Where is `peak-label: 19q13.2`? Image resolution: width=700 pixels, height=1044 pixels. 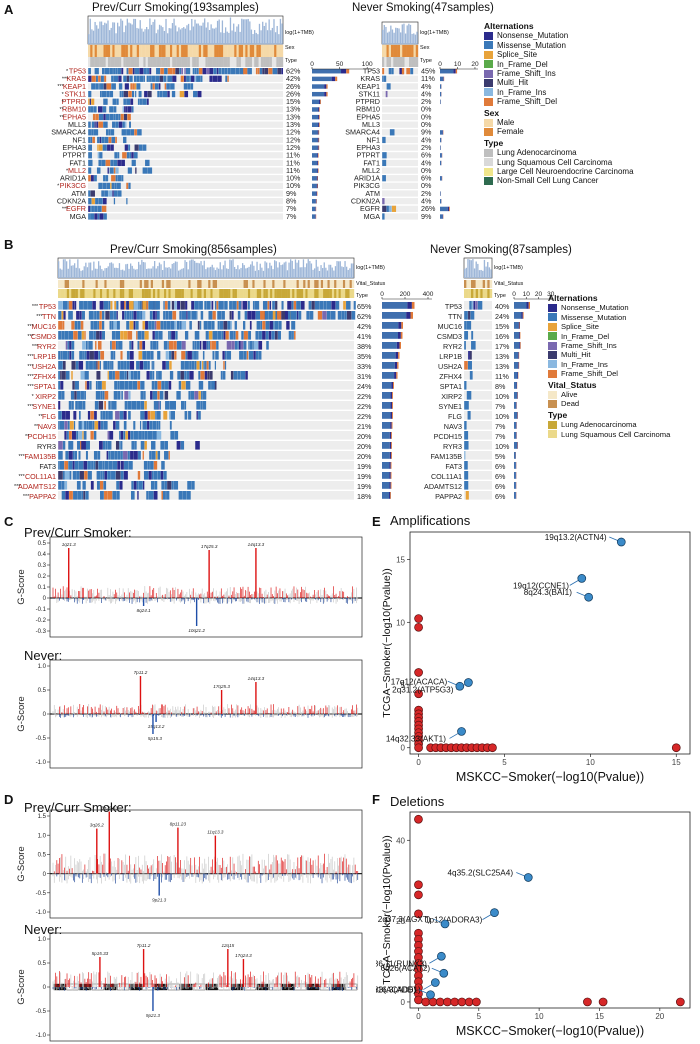
peak-label: 19q13.2 is located at coordinates (156, 726).